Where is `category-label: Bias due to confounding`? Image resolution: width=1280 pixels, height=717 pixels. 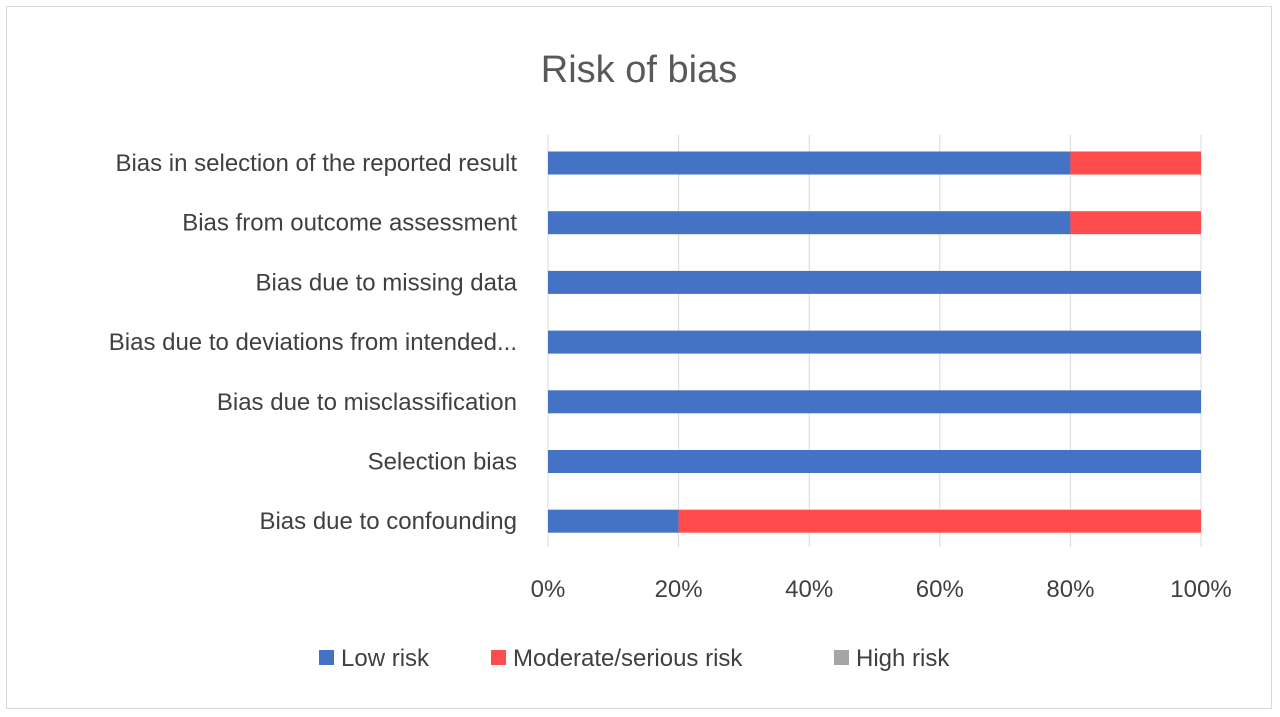 category-label: Bias due to confounding is located at coordinates (388, 521).